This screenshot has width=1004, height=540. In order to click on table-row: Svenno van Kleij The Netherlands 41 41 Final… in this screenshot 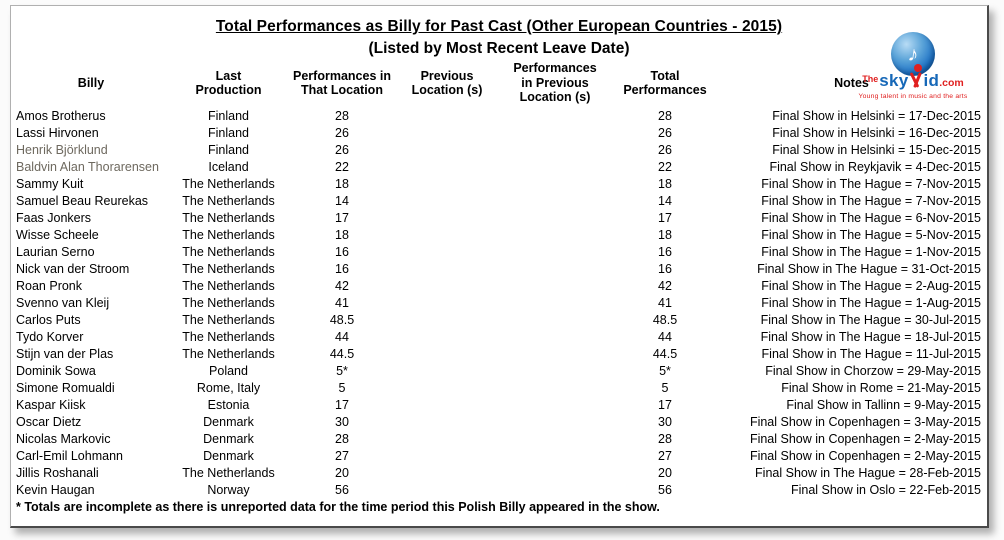, I will do `click(499, 303)`.